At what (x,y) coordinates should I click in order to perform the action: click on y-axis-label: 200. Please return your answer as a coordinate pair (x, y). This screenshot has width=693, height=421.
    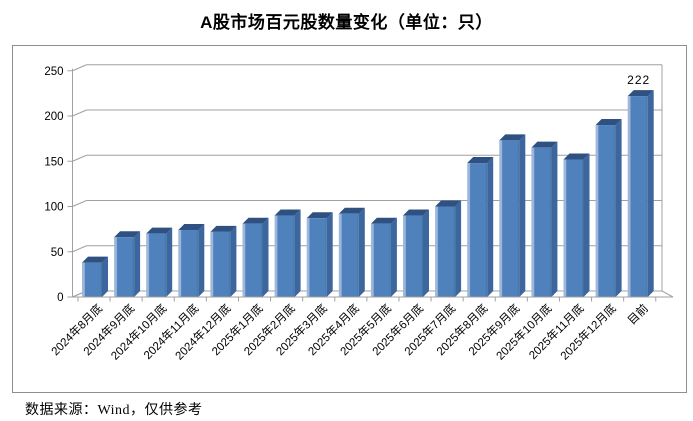
    Looking at the image, I should click on (53, 117).